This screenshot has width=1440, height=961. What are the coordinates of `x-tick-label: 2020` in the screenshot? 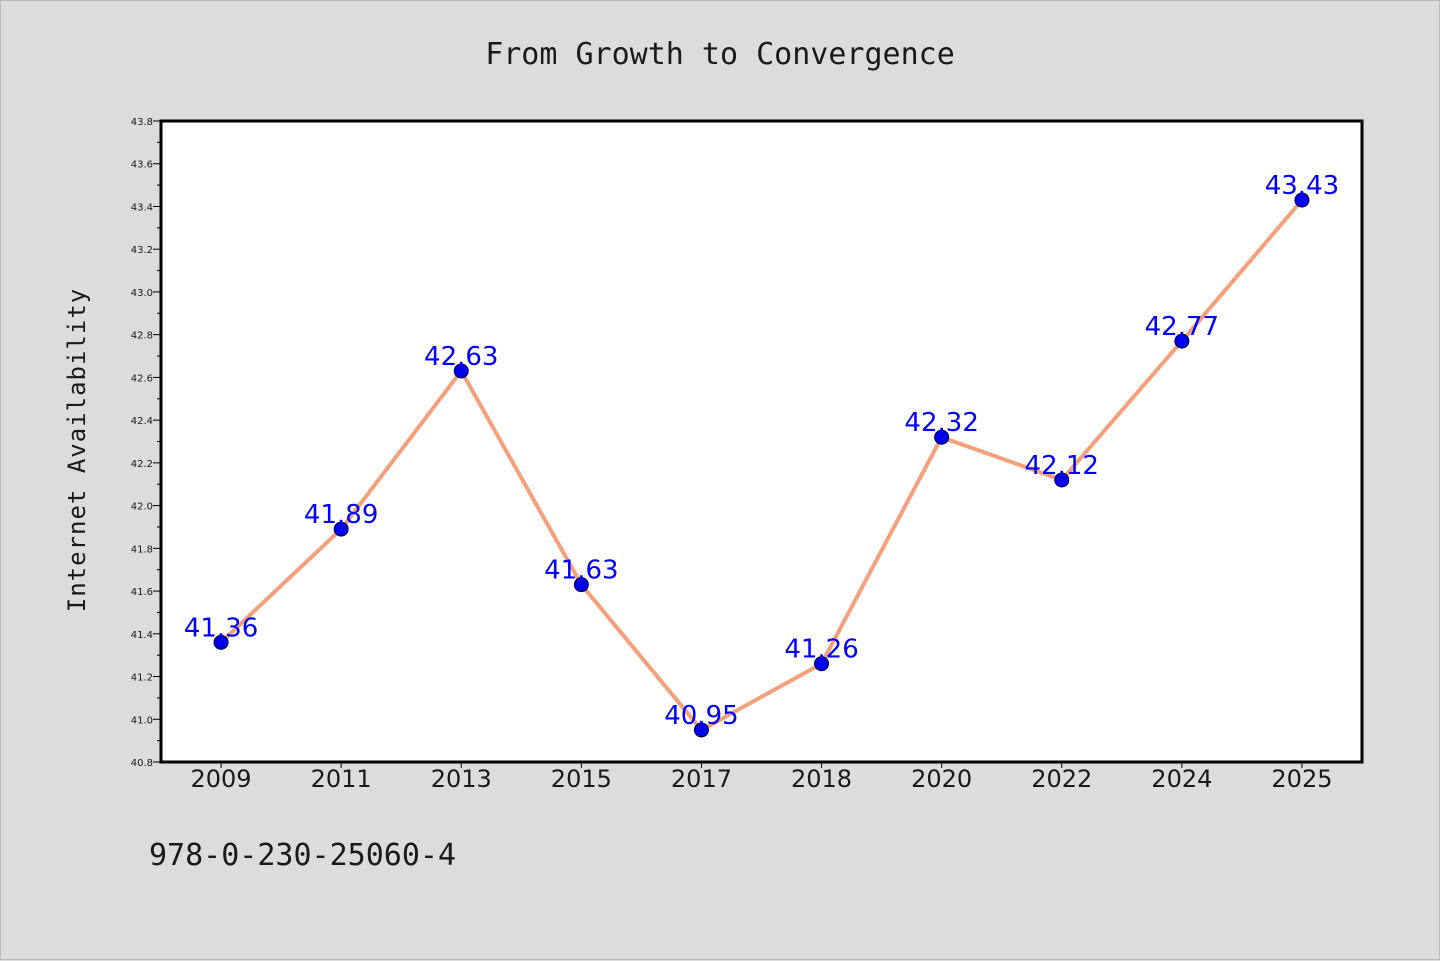 It's located at (941, 779).